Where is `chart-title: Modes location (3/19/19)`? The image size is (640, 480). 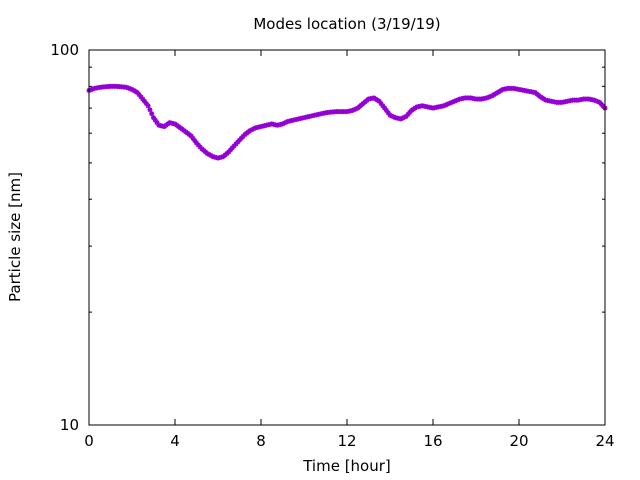
chart-title: Modes location (3/19/19) is located at coordinates (346, 24).